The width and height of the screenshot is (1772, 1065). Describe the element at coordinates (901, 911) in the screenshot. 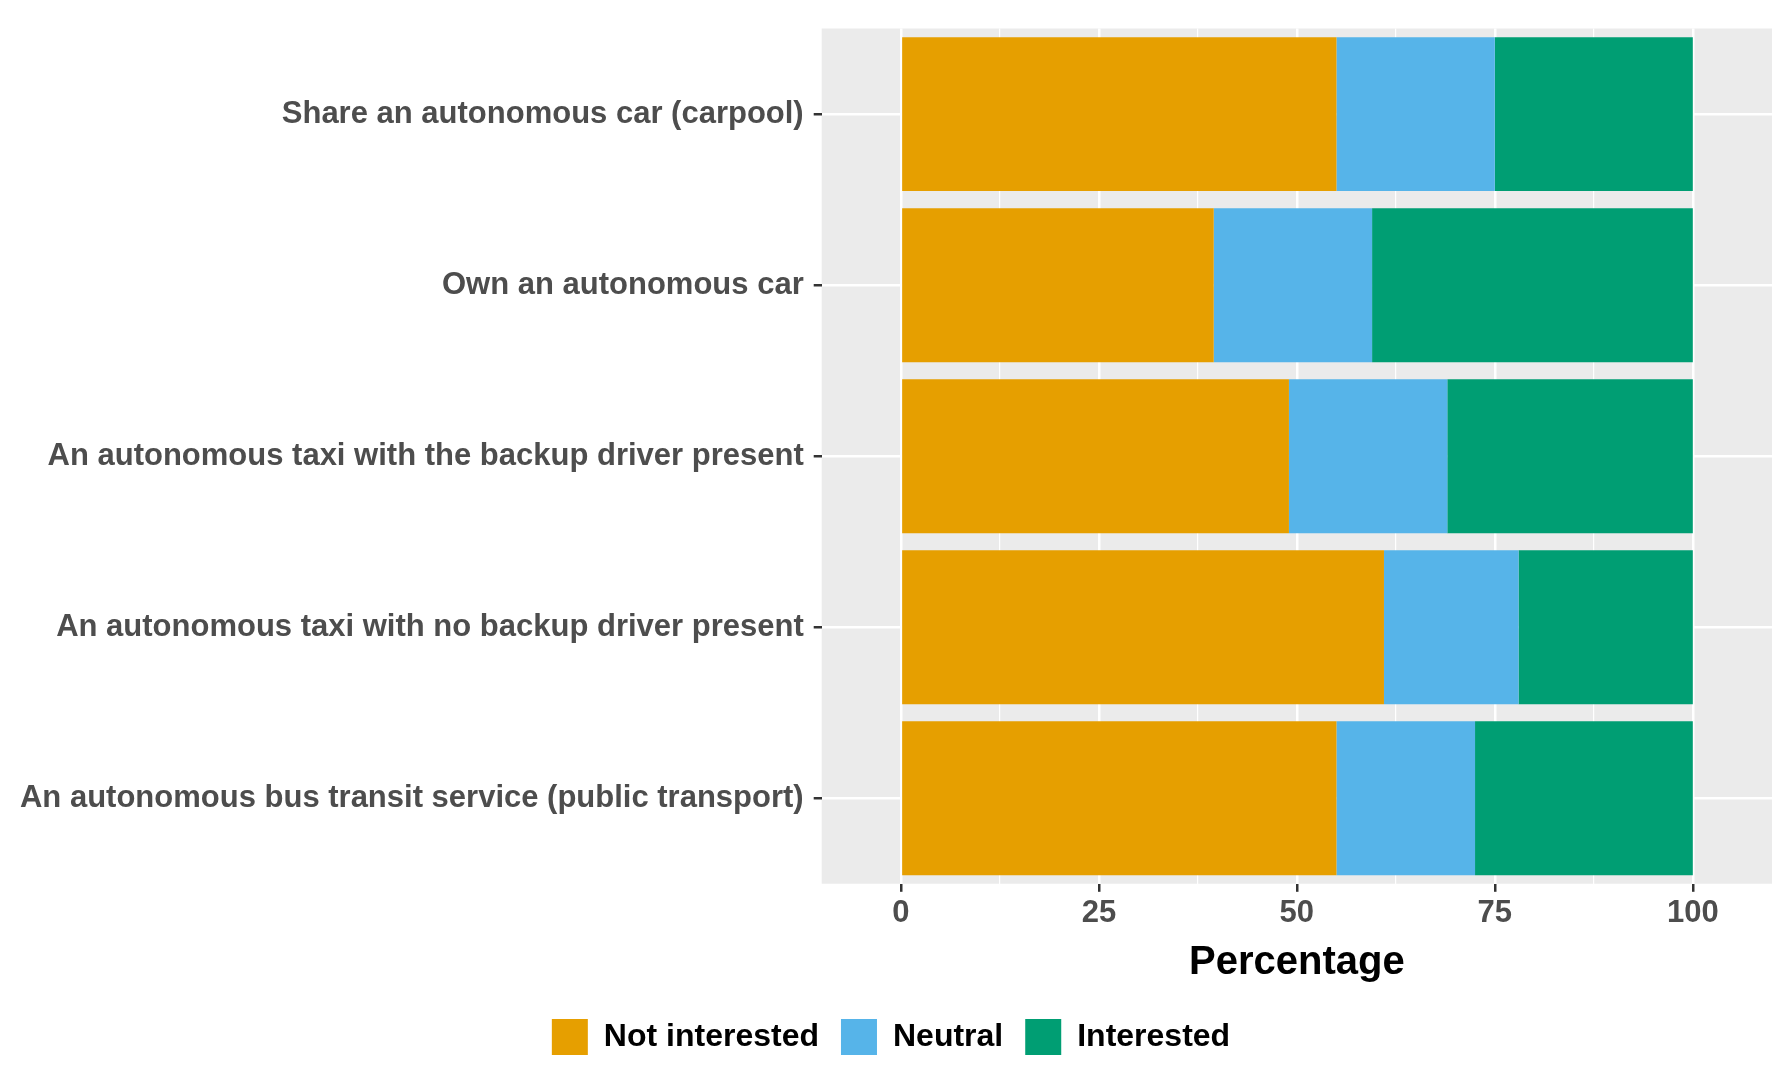

I see `x-tick-label: 0` at that location.